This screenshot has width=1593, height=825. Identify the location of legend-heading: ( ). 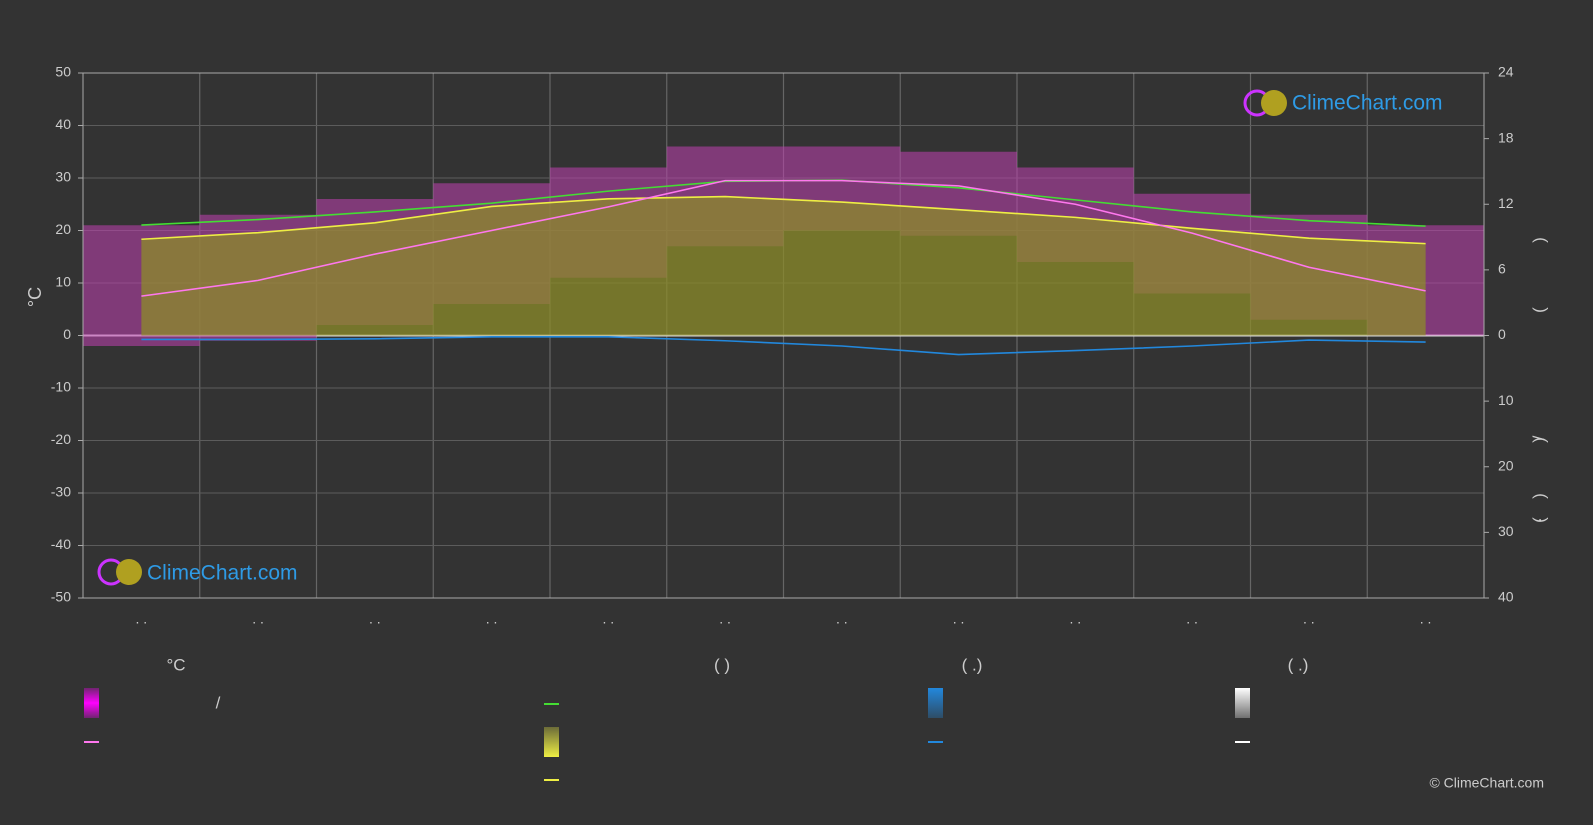
(722, 664).